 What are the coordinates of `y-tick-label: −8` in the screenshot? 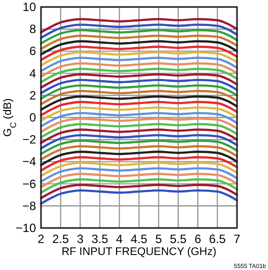 It's located at (29, 205).